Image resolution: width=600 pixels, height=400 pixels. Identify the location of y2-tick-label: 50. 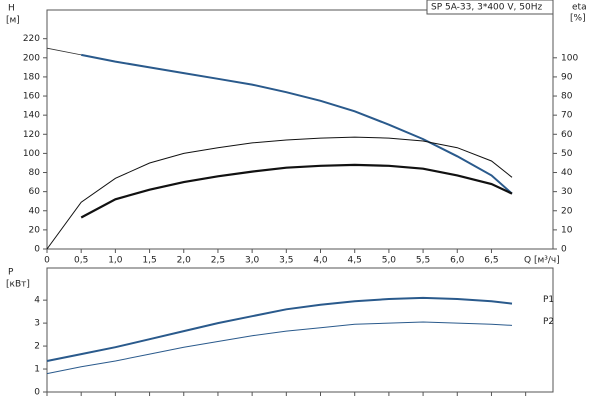
(567, 154).